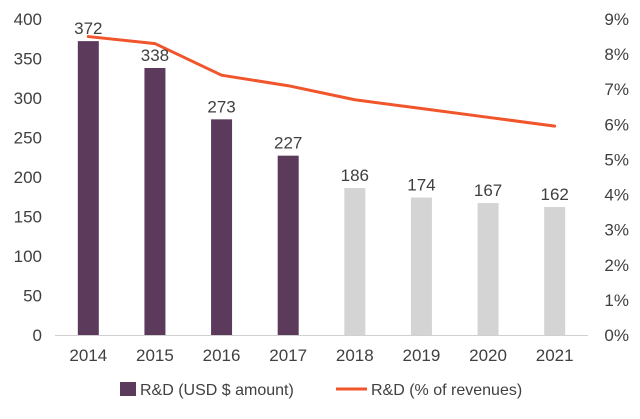 This screenshot has width=640, height=419. I want to click on data-label-2019: 174, so click(421, 185).